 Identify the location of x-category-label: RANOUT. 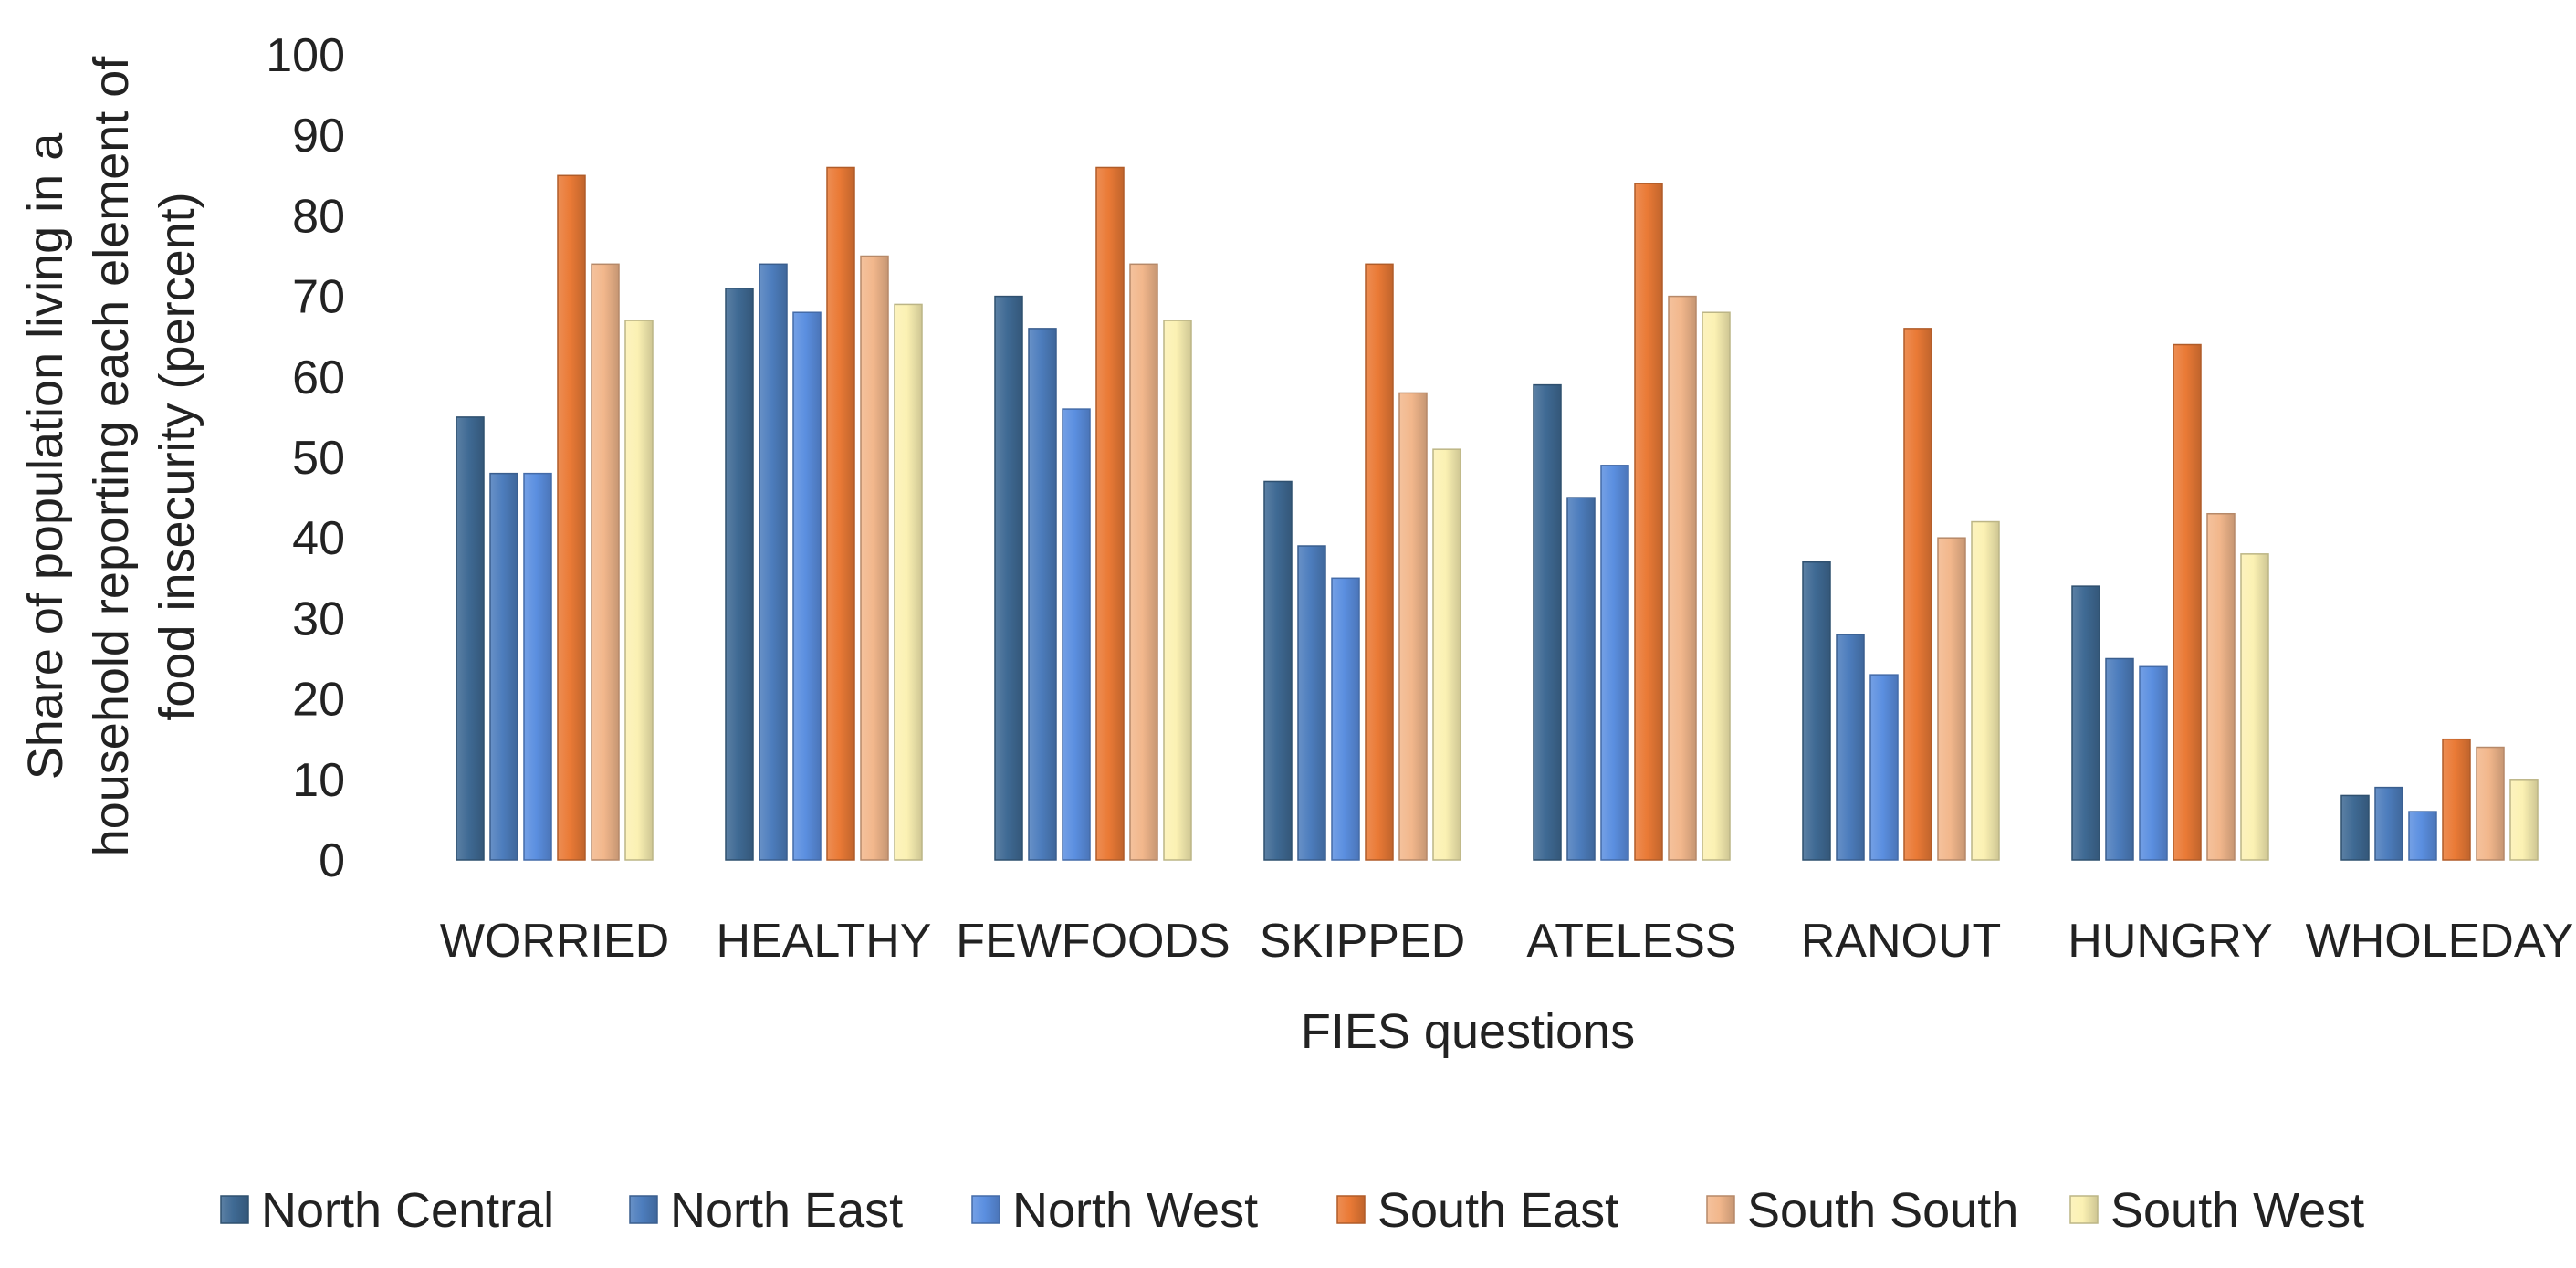
(1901, 941).